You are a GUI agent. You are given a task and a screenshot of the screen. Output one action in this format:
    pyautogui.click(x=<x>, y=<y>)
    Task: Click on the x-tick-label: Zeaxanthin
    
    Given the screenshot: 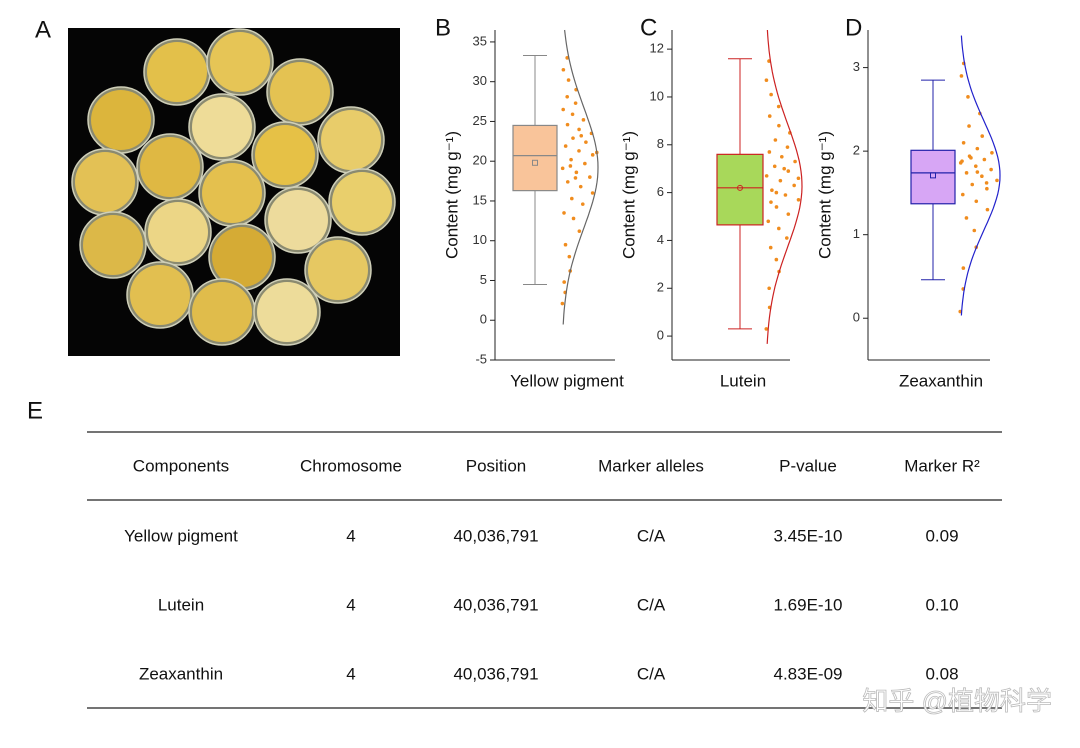 What is the action you would take?
    pyautogui.click(x=941, y=380)
    